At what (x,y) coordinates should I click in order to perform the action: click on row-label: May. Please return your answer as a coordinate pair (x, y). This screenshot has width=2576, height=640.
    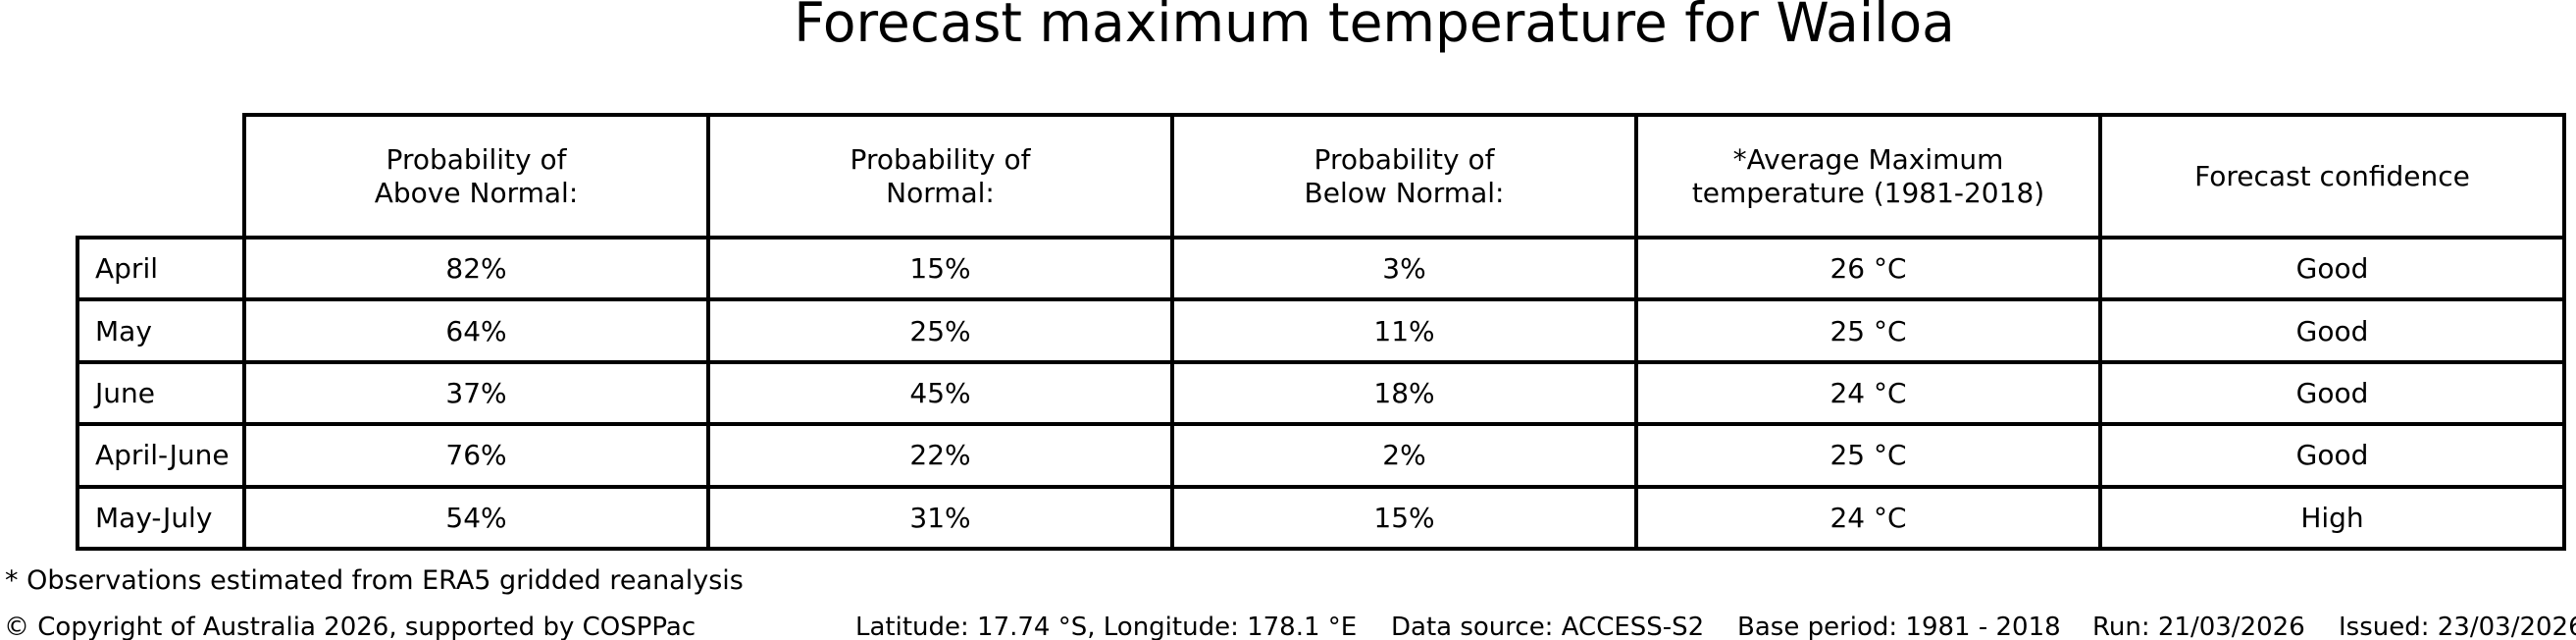
    Looking at the image, I should click on (161, 331).